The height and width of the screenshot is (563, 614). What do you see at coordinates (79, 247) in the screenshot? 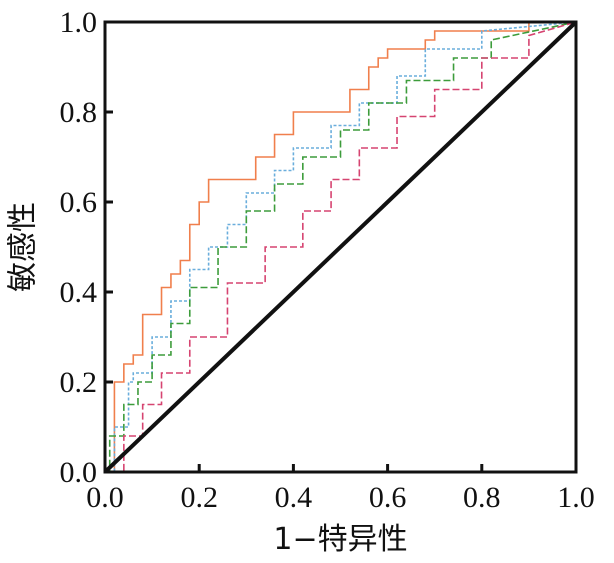
I see `y-tick-labels: 0.0 0.2 0.4 0.6 0.8 1.0` at bounding box center [79, 247].